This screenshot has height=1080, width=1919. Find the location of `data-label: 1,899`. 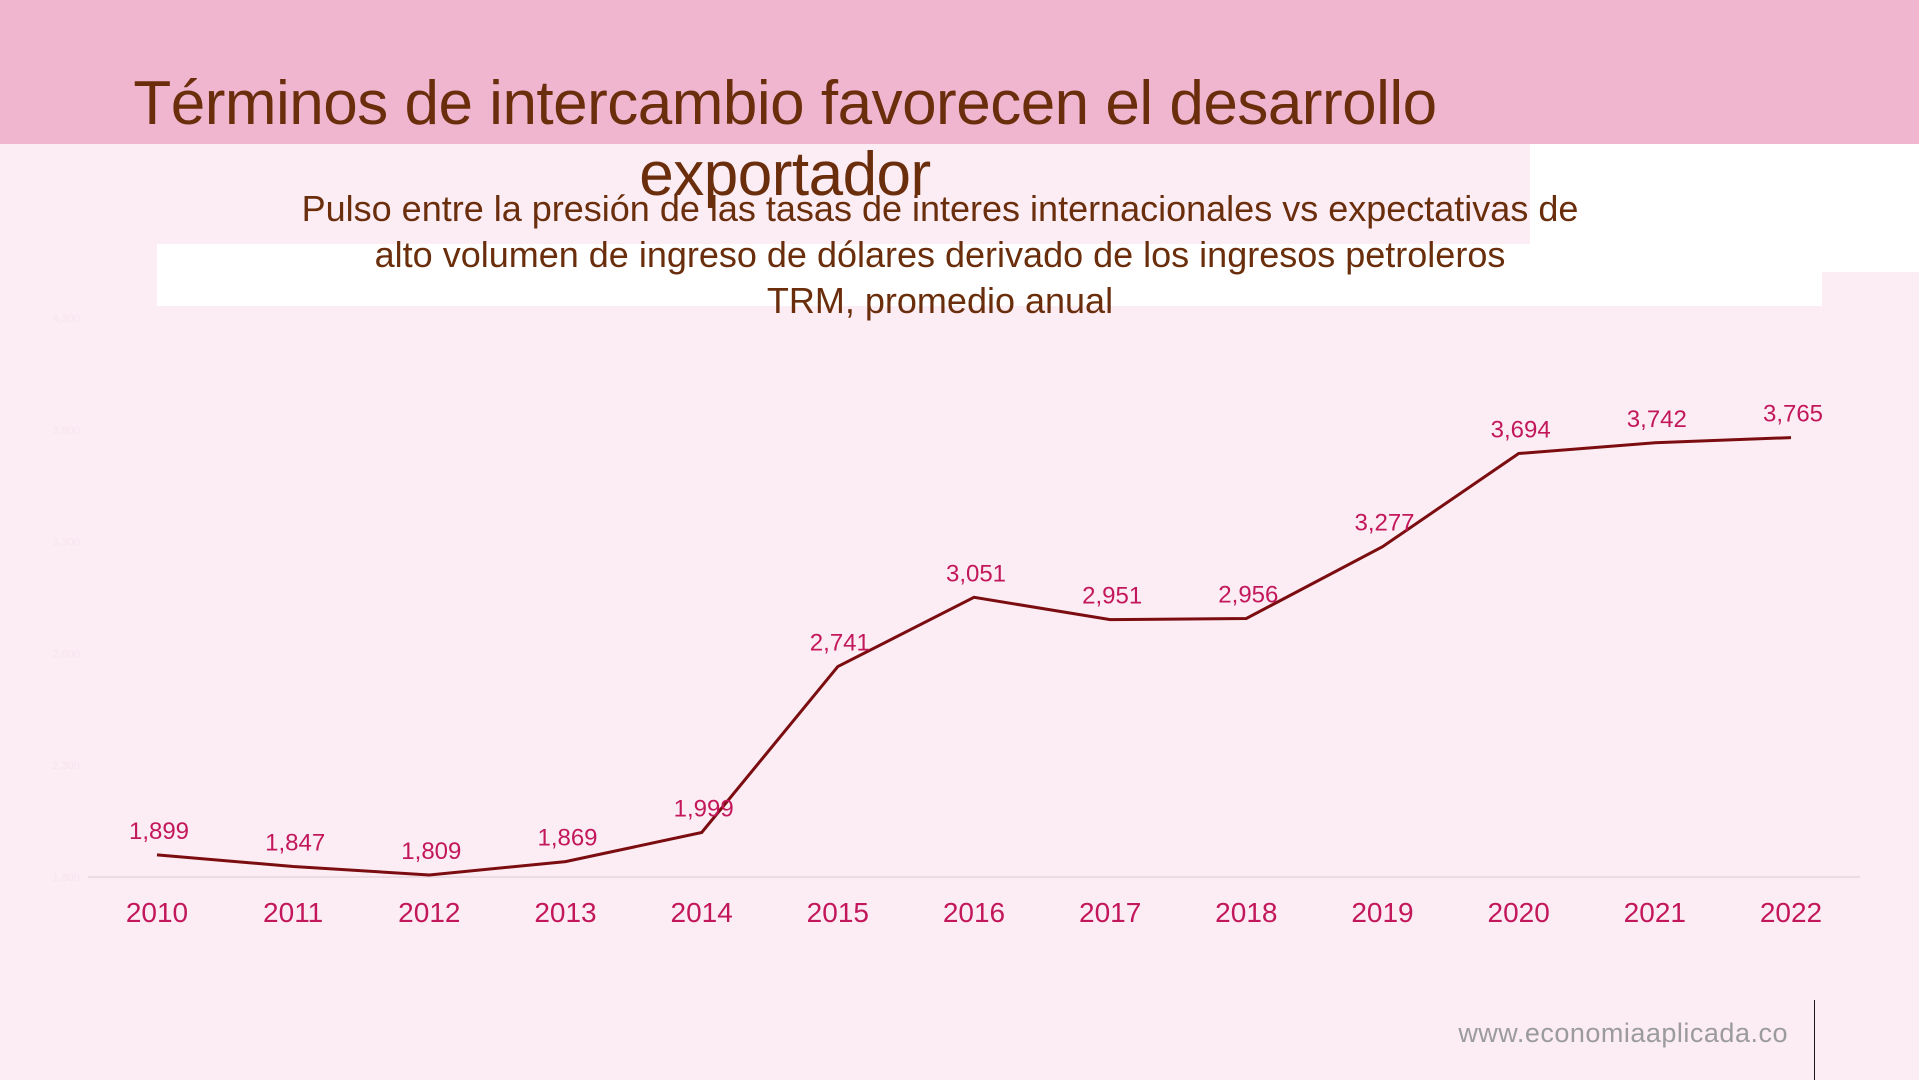

data-label: 1,899 is located at coordinates (159, 831).